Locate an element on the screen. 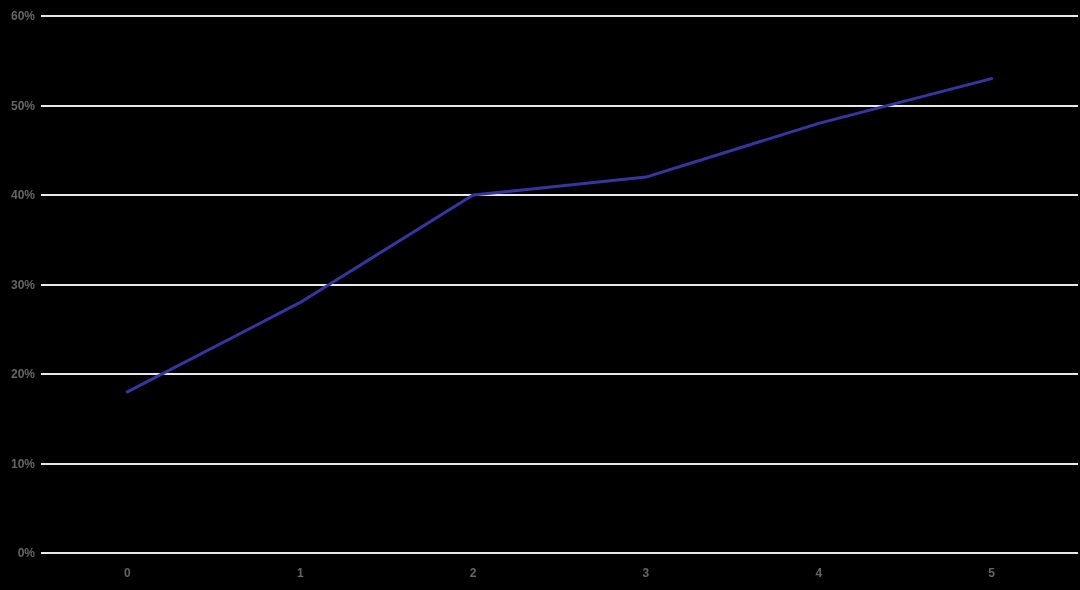 This screenshot has height=590, width=1080. y-tick-label: 0% is located at coordinates (26, 553).